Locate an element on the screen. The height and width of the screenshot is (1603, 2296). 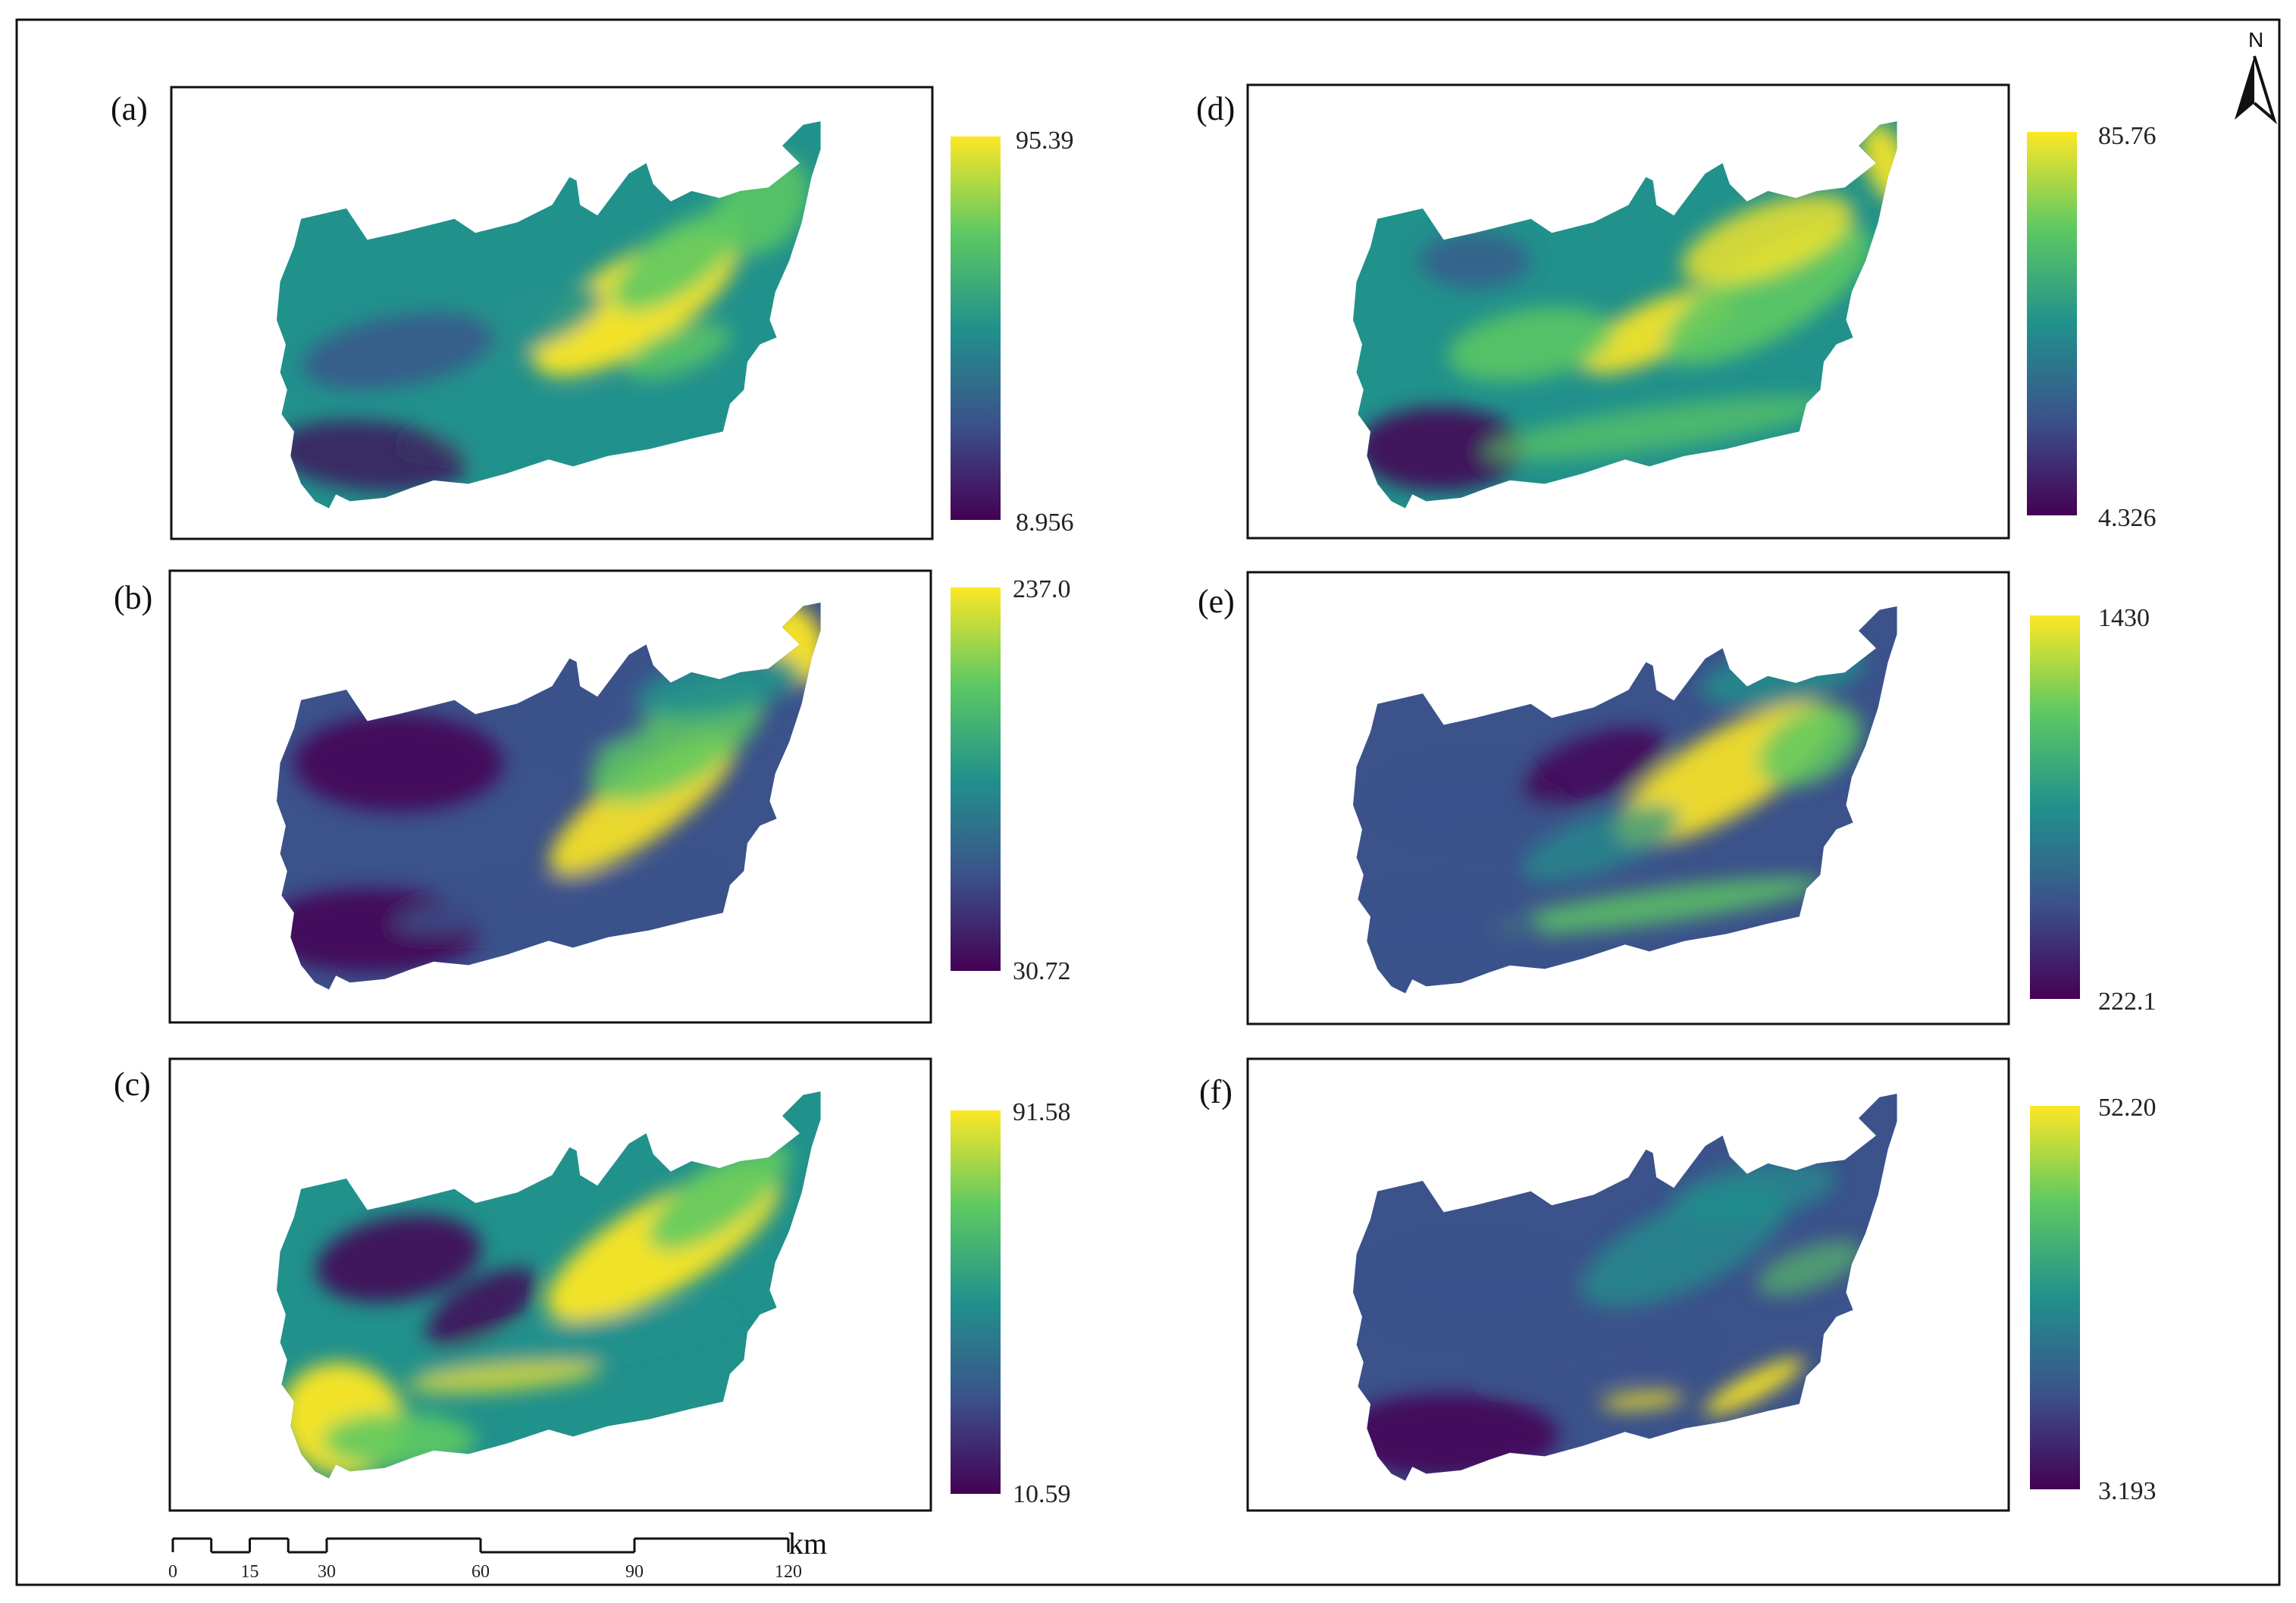
panel-label-b: (b) is located at coordinates (133, 597).